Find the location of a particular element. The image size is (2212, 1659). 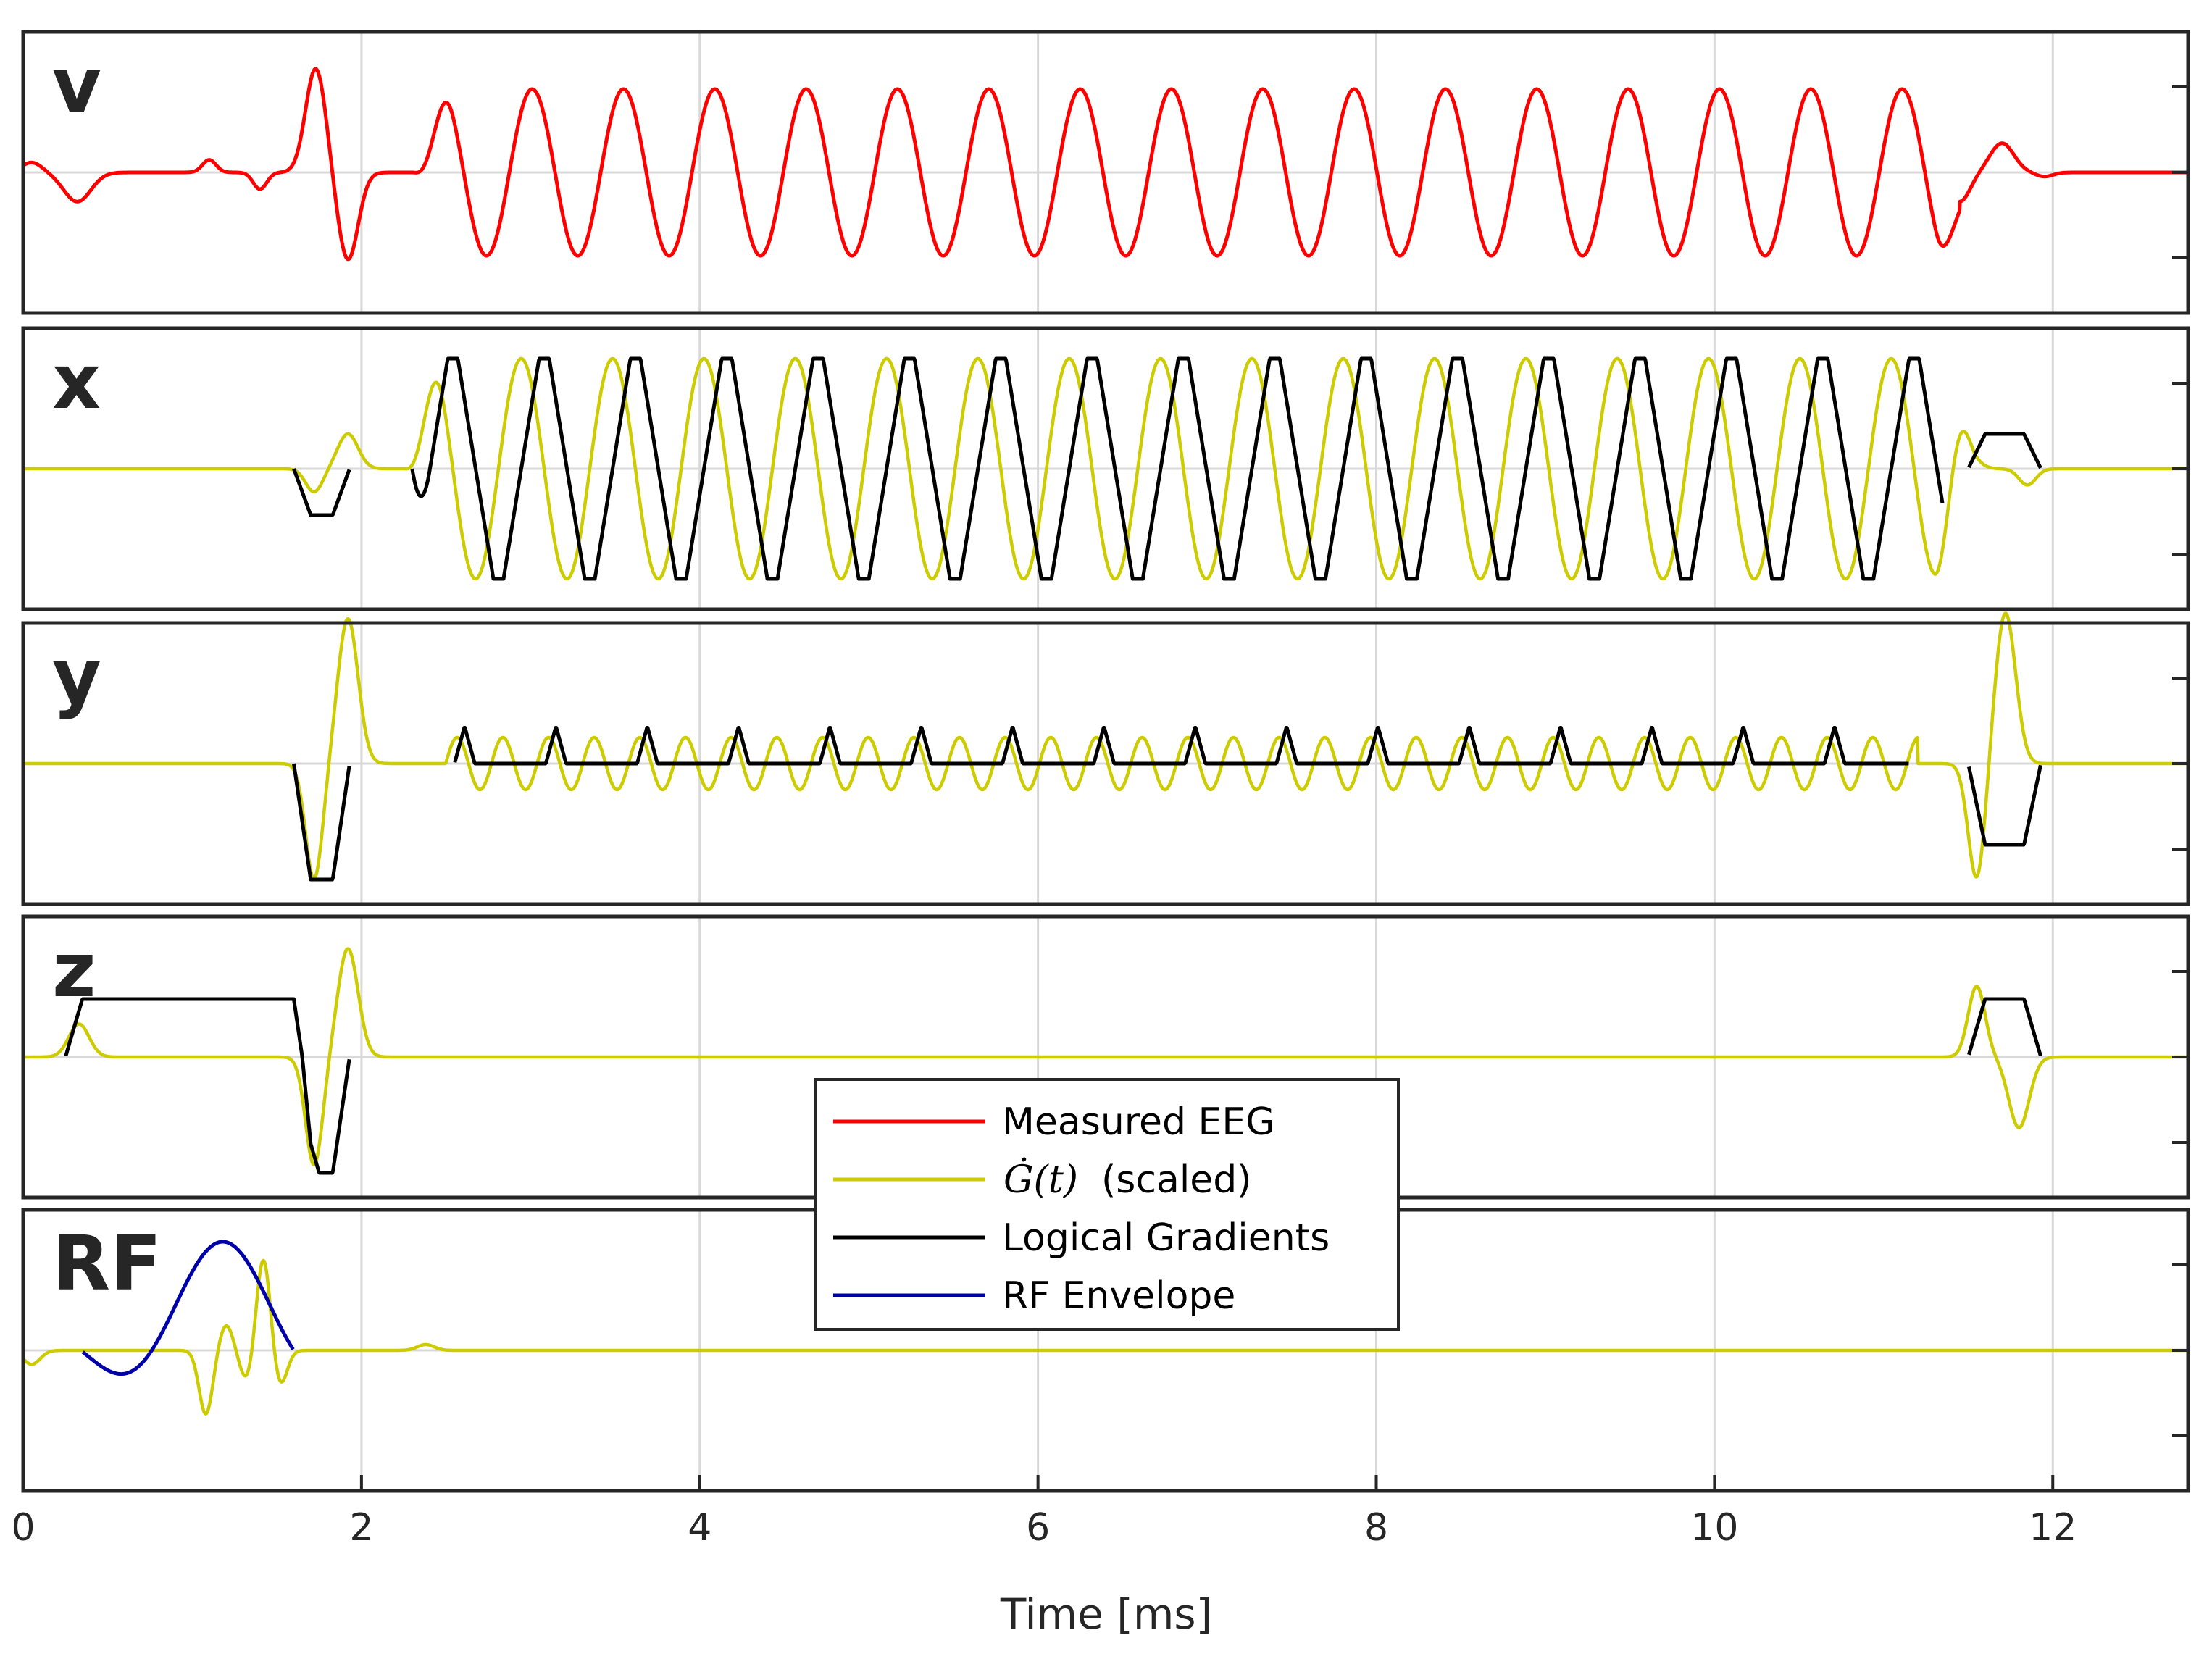

series-rf-envelope is located at coordinates (188, 1308).